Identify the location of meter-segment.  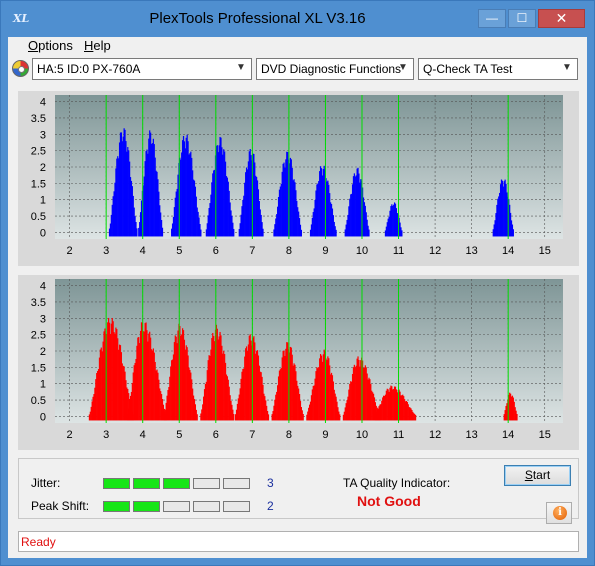
(146, 483).